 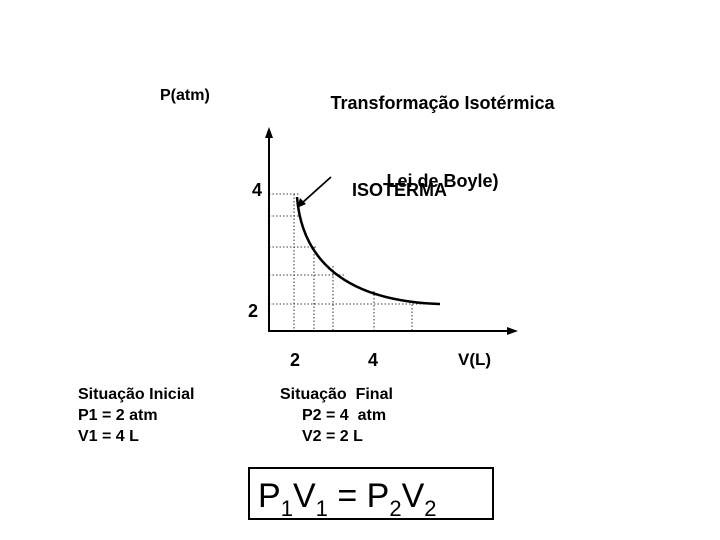 What do you see at coordinates (368, 251) in the screenshot?
I see `isotherm-curve` at bounding box center [368, 251].